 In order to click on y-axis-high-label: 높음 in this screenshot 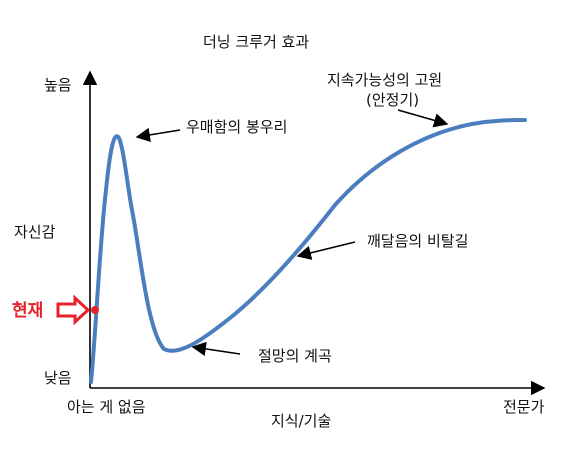, I will do `click(58, 85)`.